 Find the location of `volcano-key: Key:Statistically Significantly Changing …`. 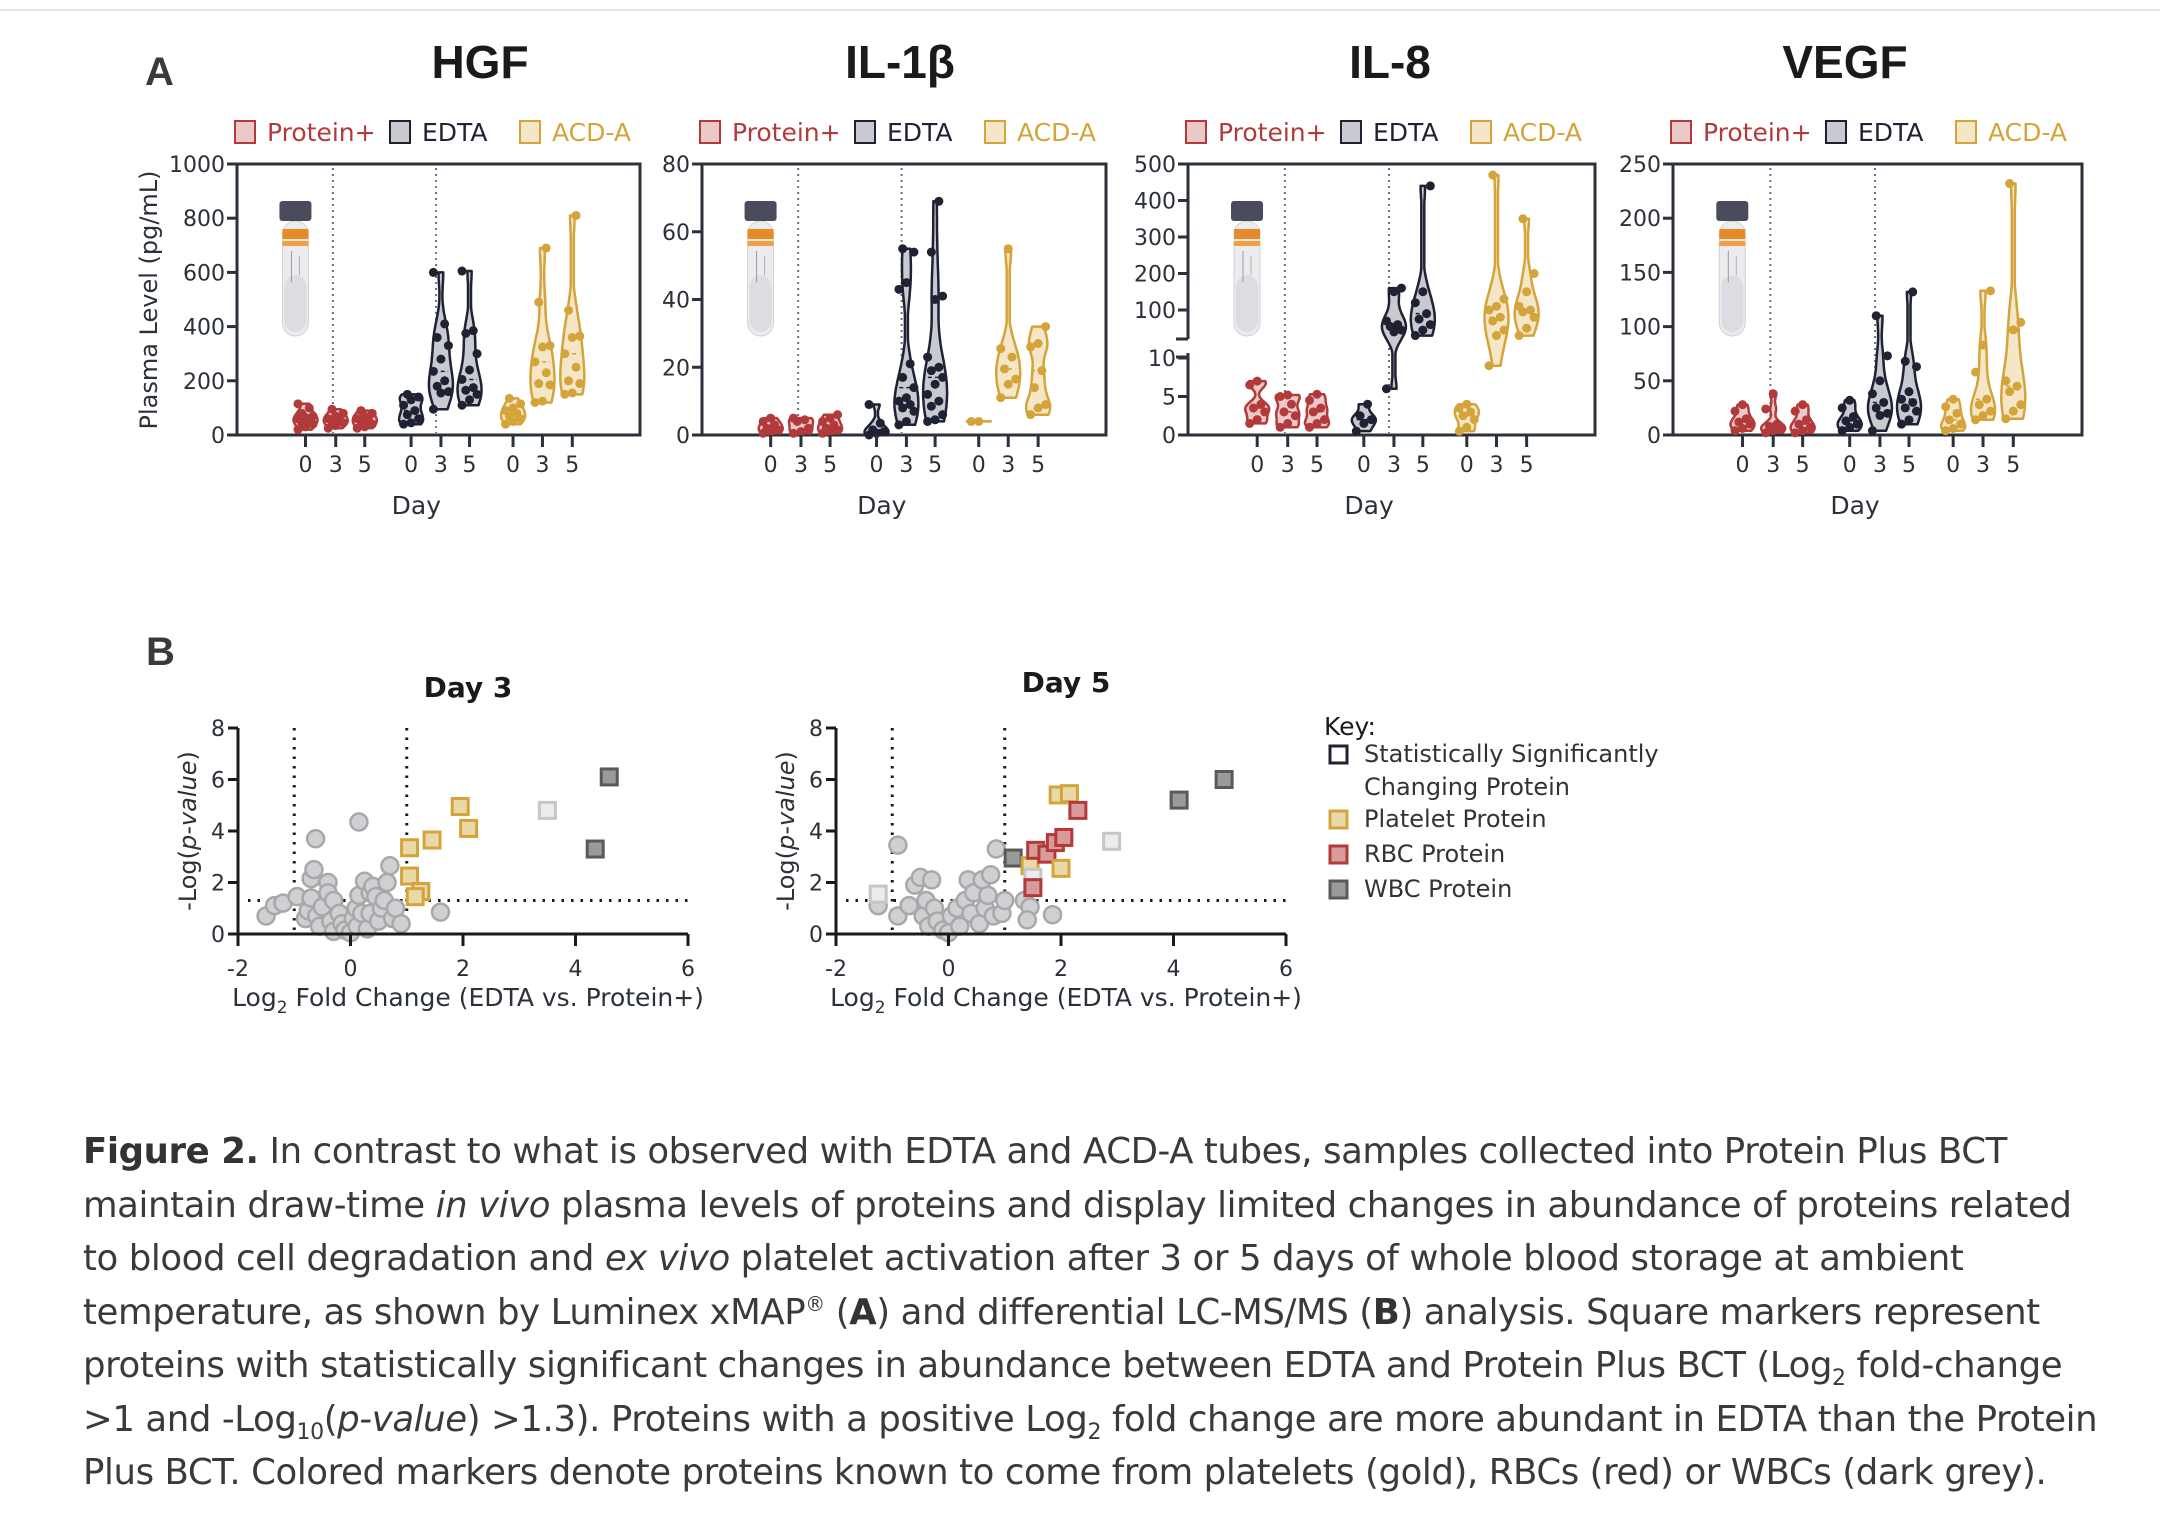

volcano-key: Key:Statistically Significantly Changing … is located at coordinates (1491, 807).